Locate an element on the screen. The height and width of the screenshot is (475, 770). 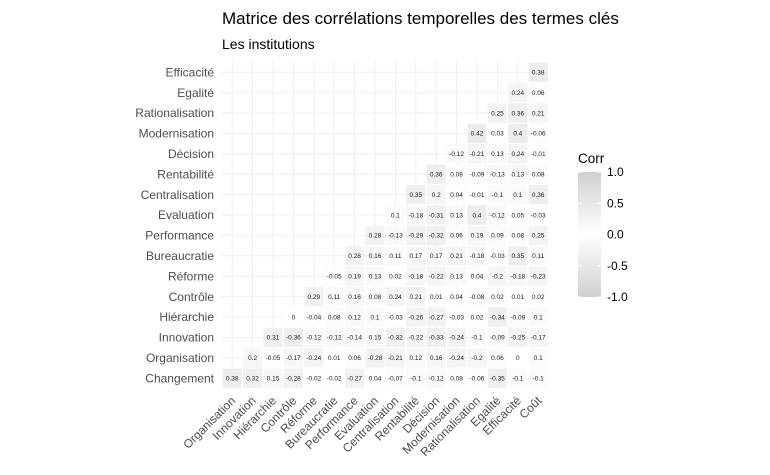
cell-value-label: 0.05 is located at coordinates (517, 215).